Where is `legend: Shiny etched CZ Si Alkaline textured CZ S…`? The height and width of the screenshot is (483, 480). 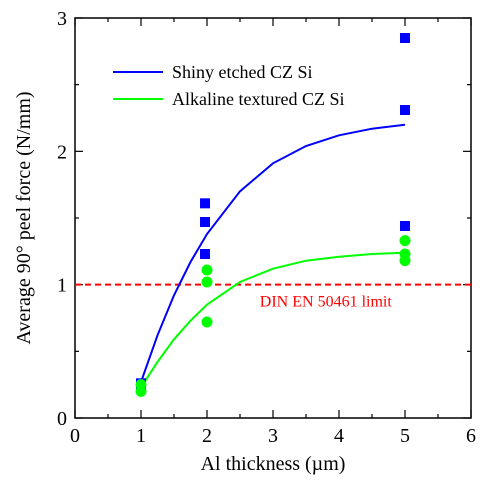 legend: Shiny etched CZ Si Alkaline textured CZ S… is located at coordinates (228, 85).